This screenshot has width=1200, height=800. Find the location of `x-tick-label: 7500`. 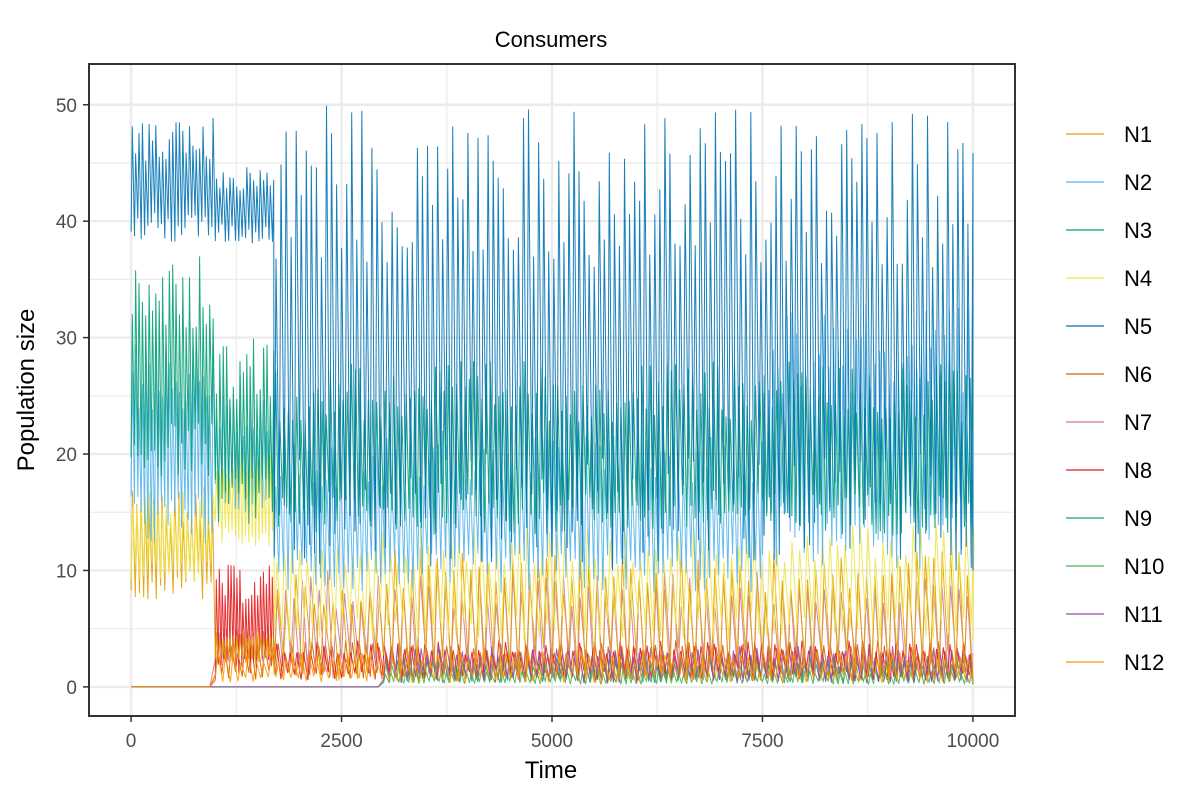

x-tick-label: 7500 is located at coordinates (762, 741).